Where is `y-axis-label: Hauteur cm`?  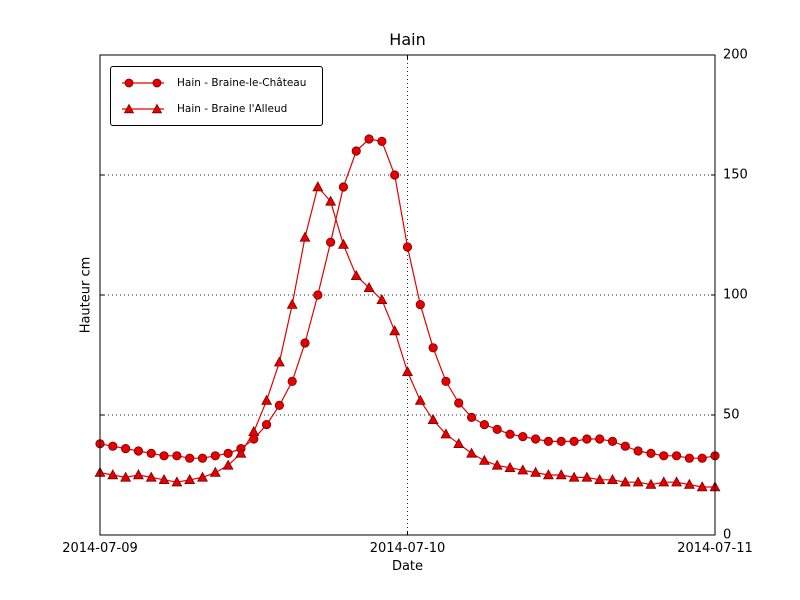 y-axis-label: Hauteur cm is located at coordinates (86, 295).